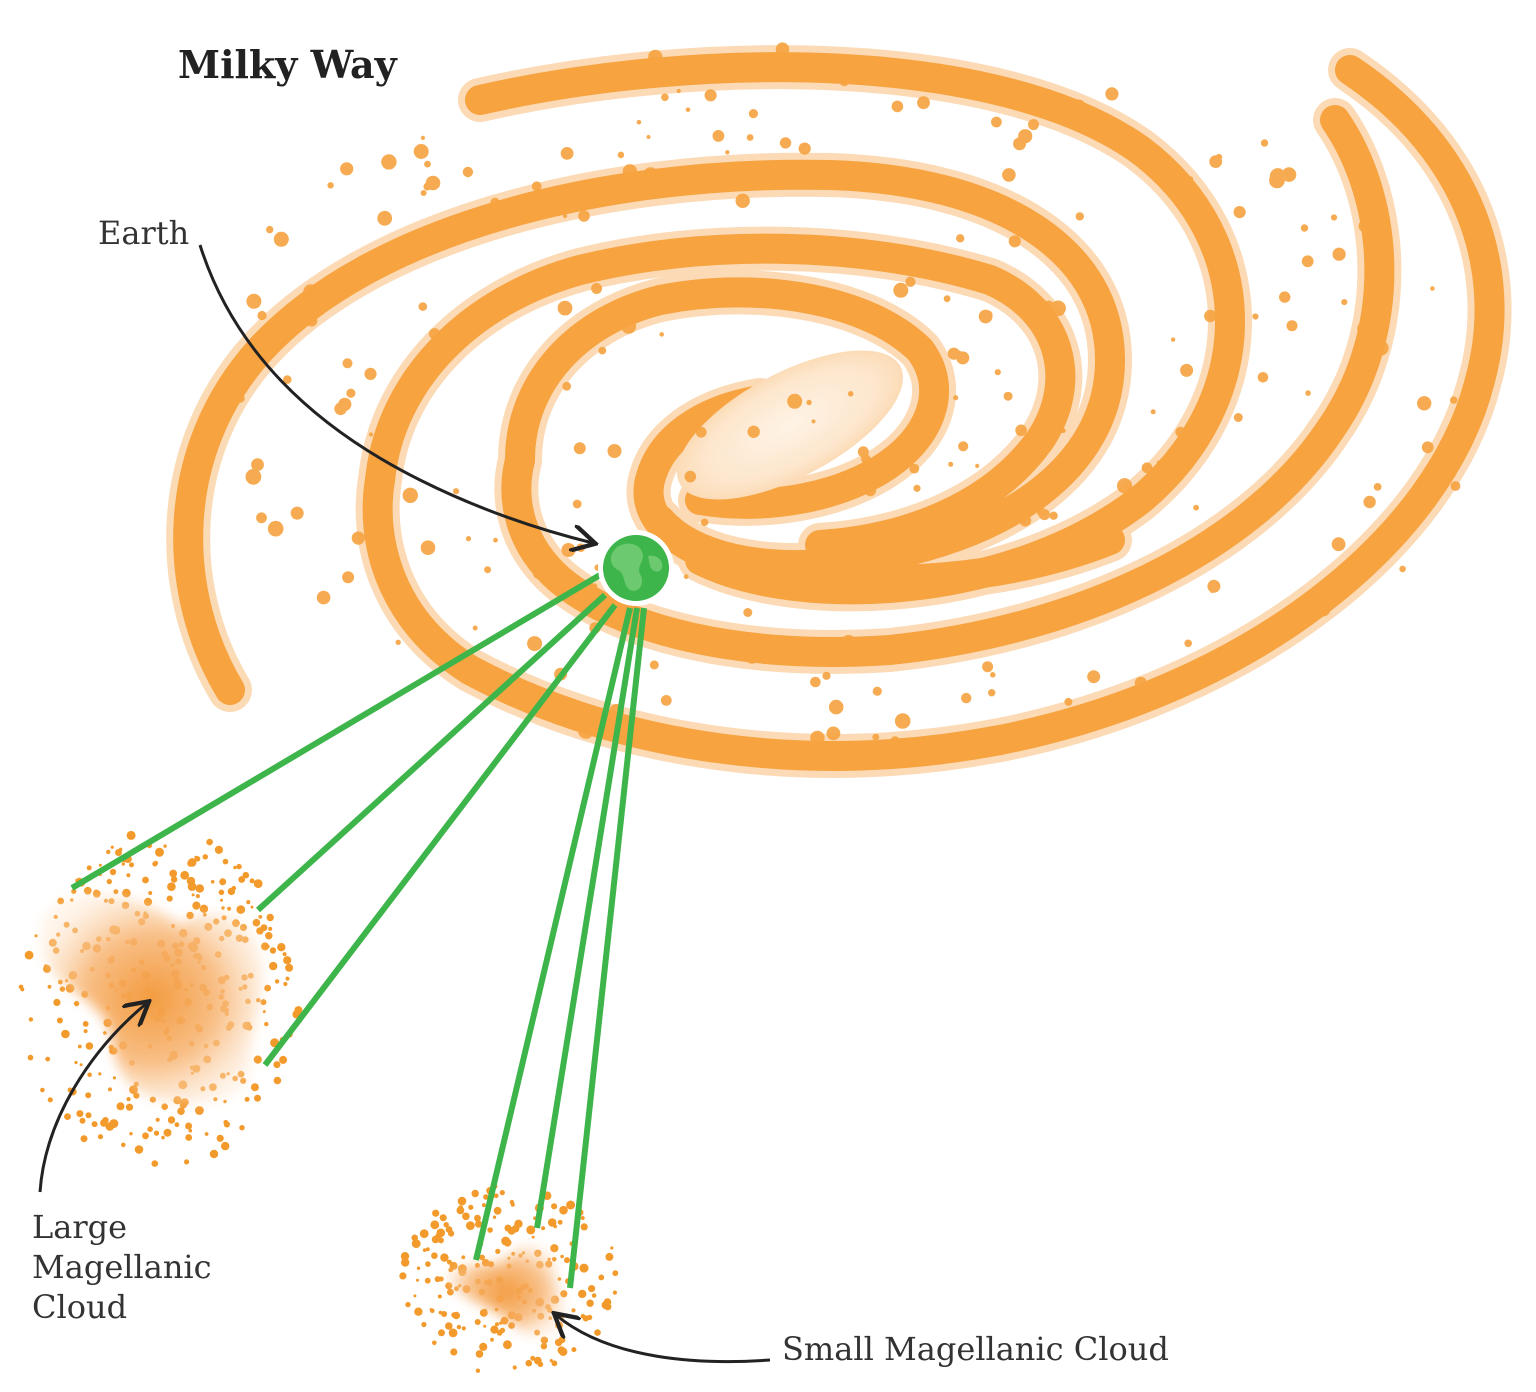 The image size is (1536, 1392). I want to click on lmc-label-line-2: Magellanic, so click(122, 1267).